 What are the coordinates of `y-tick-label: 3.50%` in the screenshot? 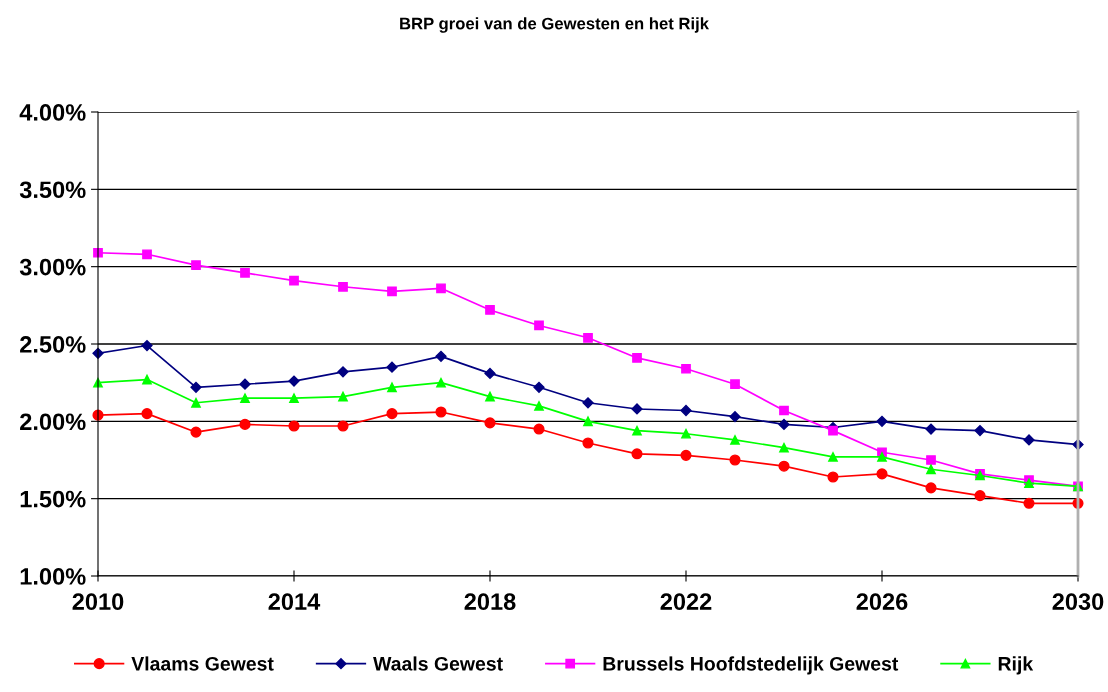 It's located at (52, 190).